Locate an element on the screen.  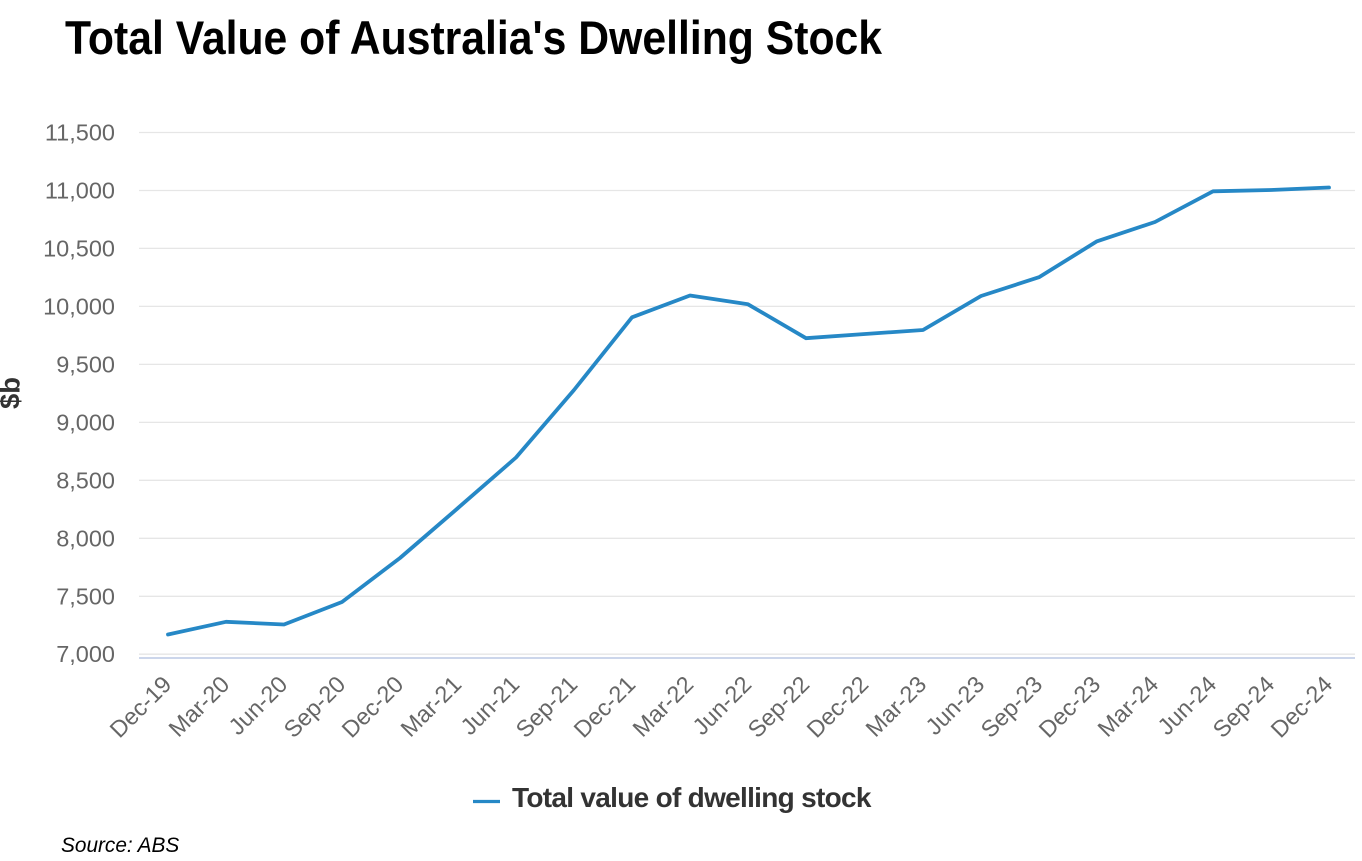
svg-text: Sep-24 is located at coordinates (1244, 707).